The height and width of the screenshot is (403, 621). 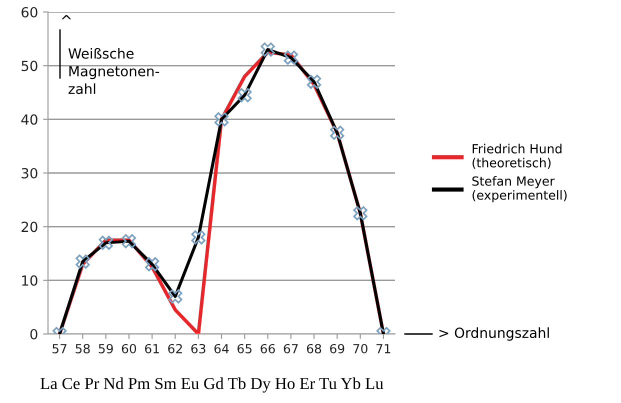 What do you see at coordinates (212, 385) in the screenshot?
I see `text: La Ce Pr Nd Pm Sm Eu Gd Tb Dy Ho Er Tu Yb Lu` at bounding box center [212, 385].